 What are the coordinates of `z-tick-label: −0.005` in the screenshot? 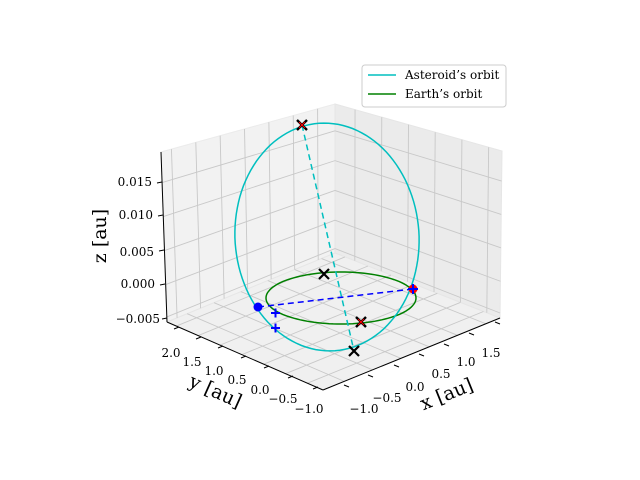 It's located at (138, 319).